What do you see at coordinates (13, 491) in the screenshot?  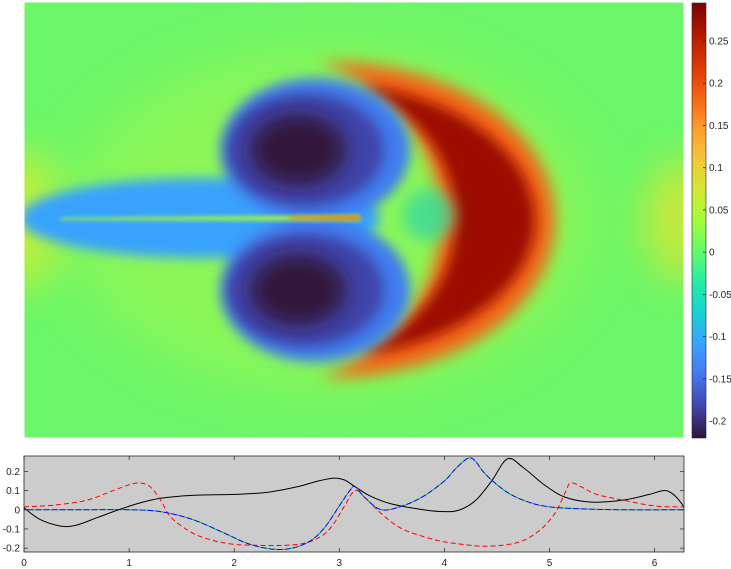 I see `y-tick-label: 0.1` at bounding box center [13, 491].